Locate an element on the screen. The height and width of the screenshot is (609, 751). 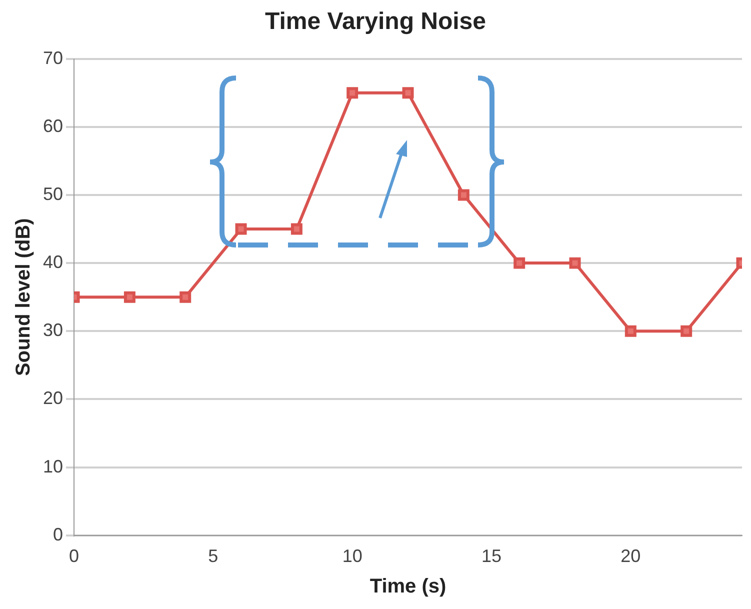
x-tick-label: 0 is located at coordinates (74, 556).